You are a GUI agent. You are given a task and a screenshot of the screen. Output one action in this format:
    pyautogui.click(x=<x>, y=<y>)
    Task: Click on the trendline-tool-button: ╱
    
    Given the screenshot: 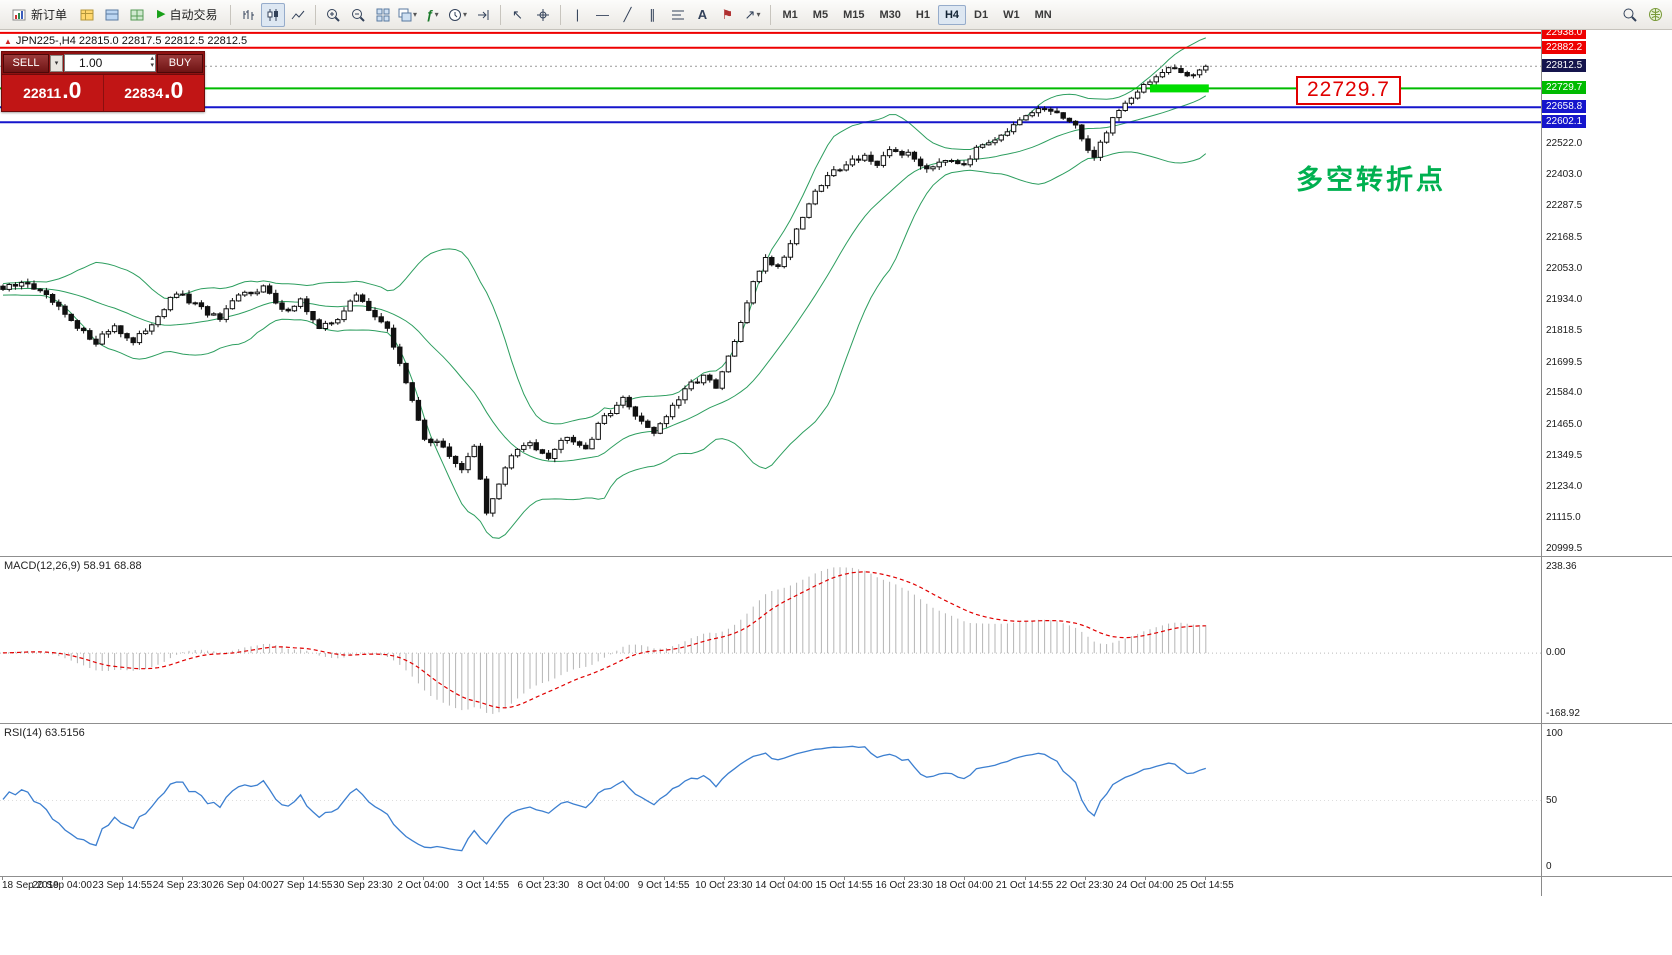 What is the action you would take?
    pyautogui.click(x=628, y=15)
    